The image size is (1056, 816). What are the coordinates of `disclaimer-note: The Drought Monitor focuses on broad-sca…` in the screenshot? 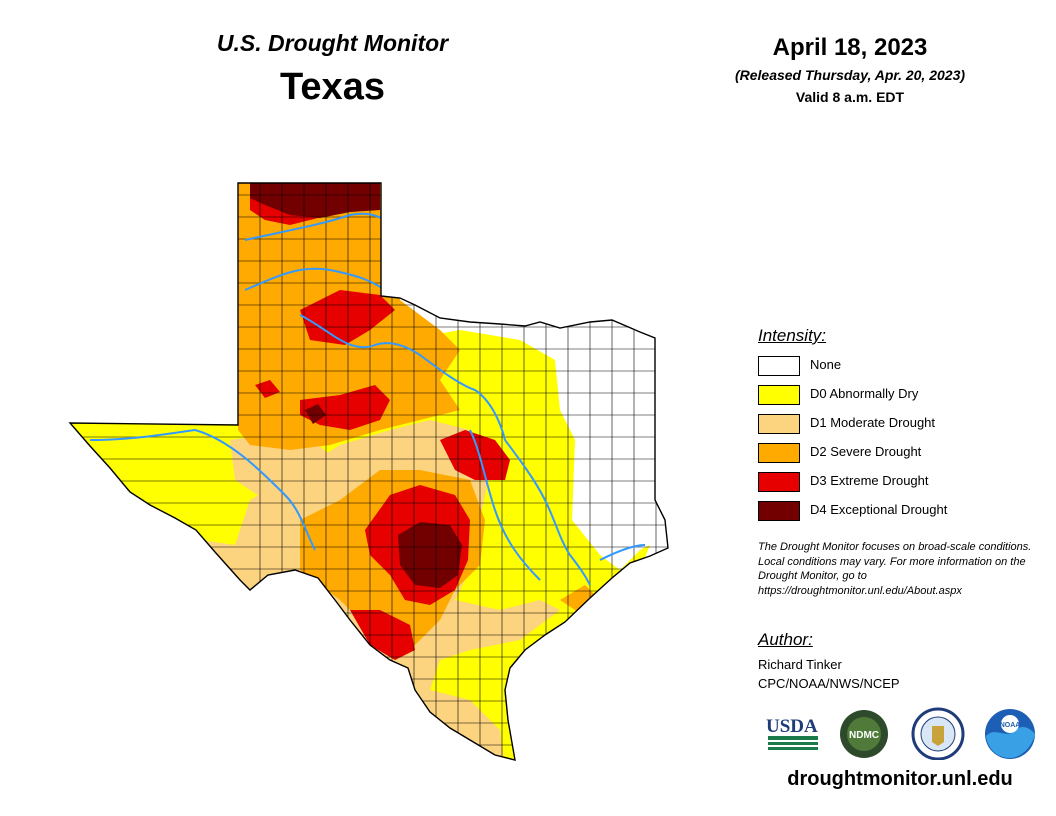 It's located at (895, 569).